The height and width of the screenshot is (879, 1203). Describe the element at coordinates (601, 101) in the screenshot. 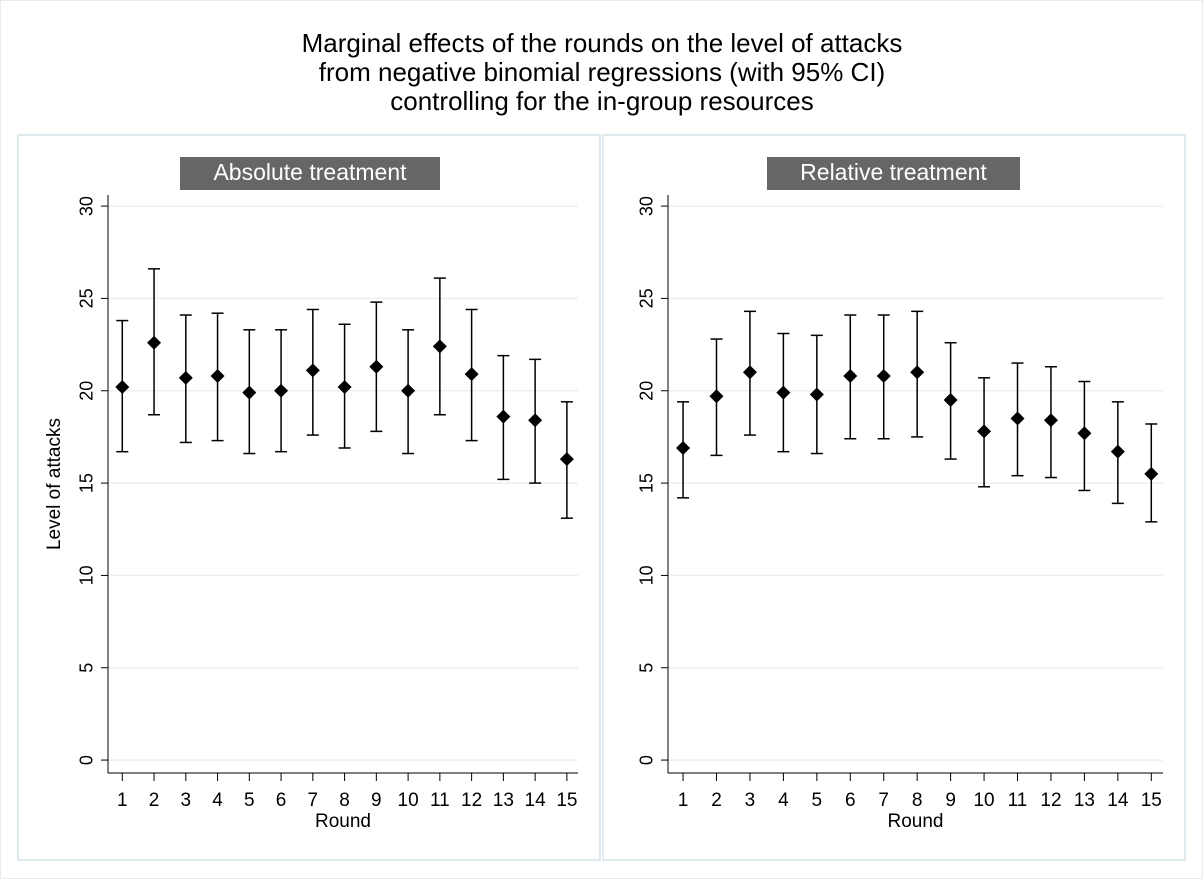

I see `chart-title: controlling for the in-group resources` at that location.